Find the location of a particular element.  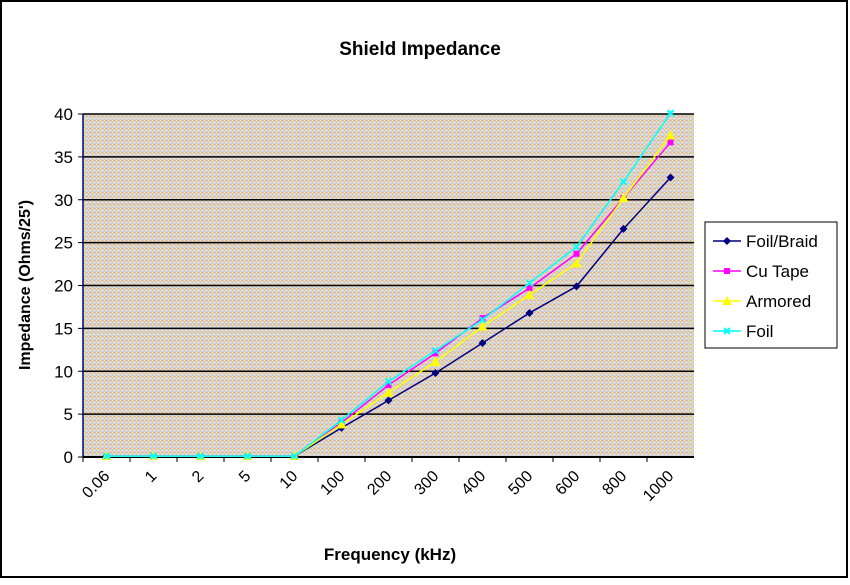

x-axis-label: Frequency (kHz) is located at coordinates (390, 554).